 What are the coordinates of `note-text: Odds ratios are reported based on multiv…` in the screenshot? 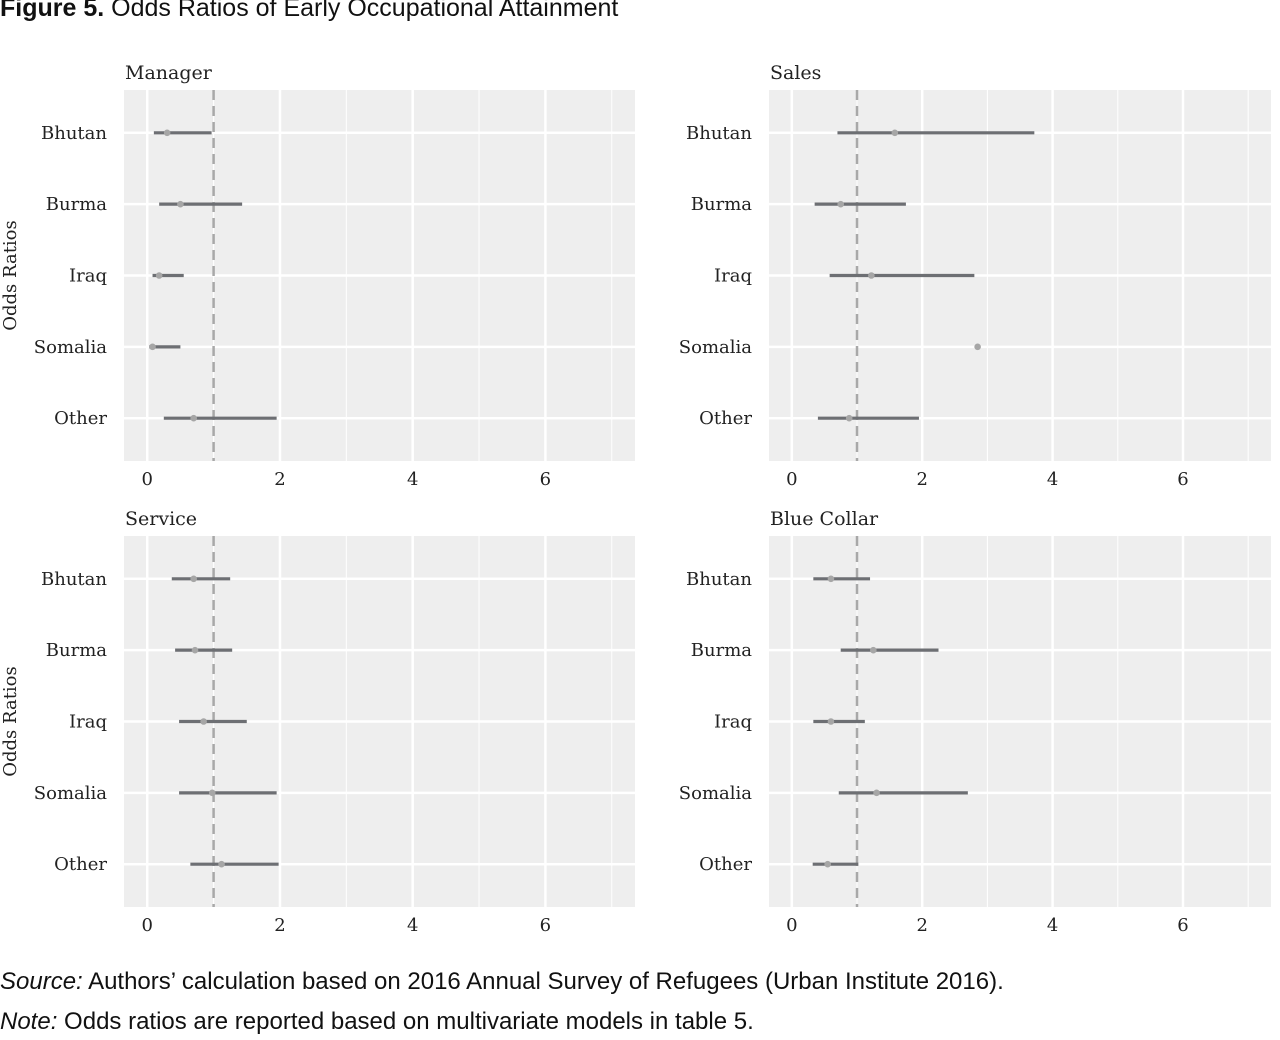 It's located at (409, 1021).